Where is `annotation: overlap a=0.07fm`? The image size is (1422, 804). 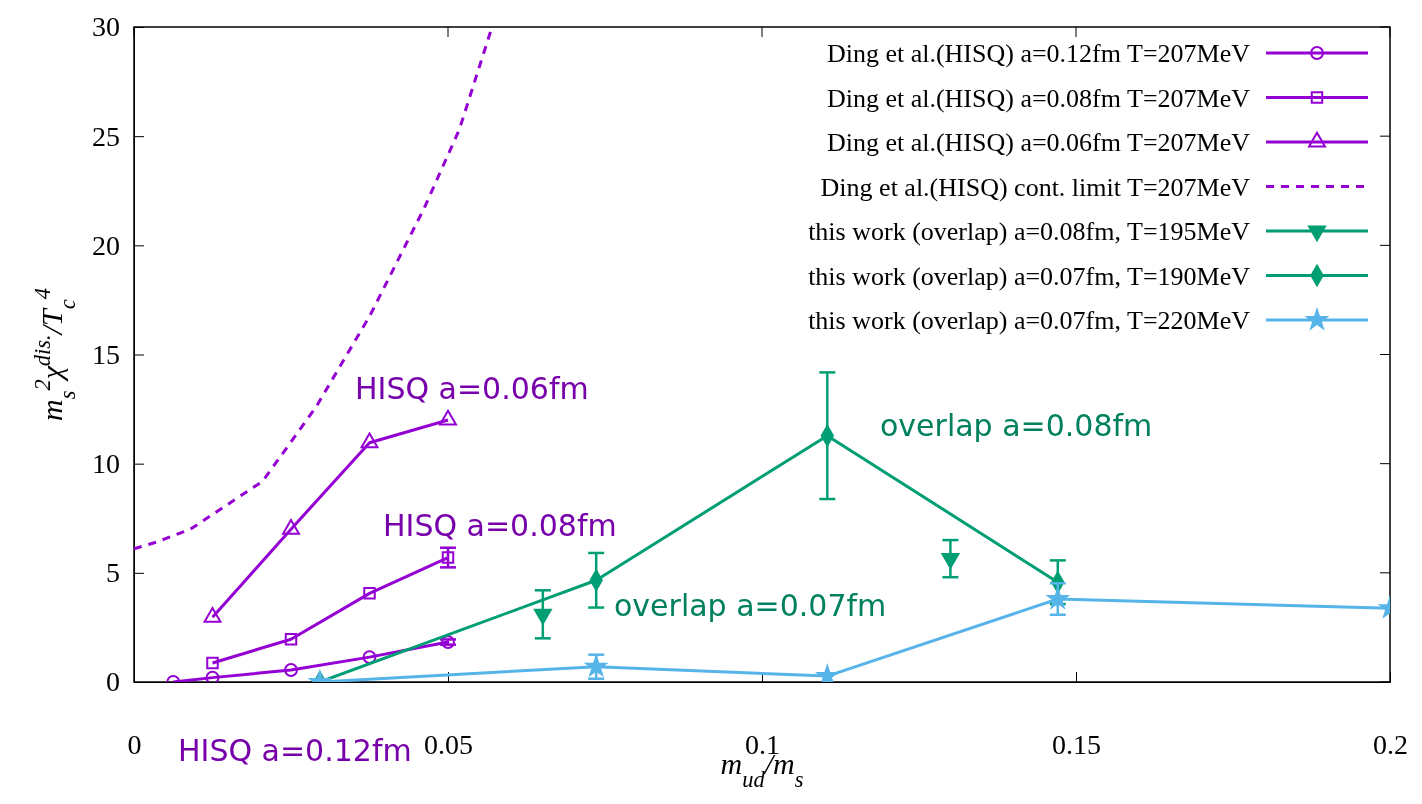 annotation: overlap a=0.07fm is located at coordinates (750, 605).